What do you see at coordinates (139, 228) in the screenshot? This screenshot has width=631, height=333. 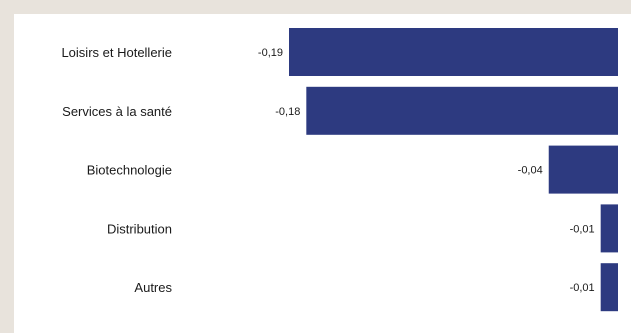 I see `category-label: Distribution` at bounding box center [139, 228].